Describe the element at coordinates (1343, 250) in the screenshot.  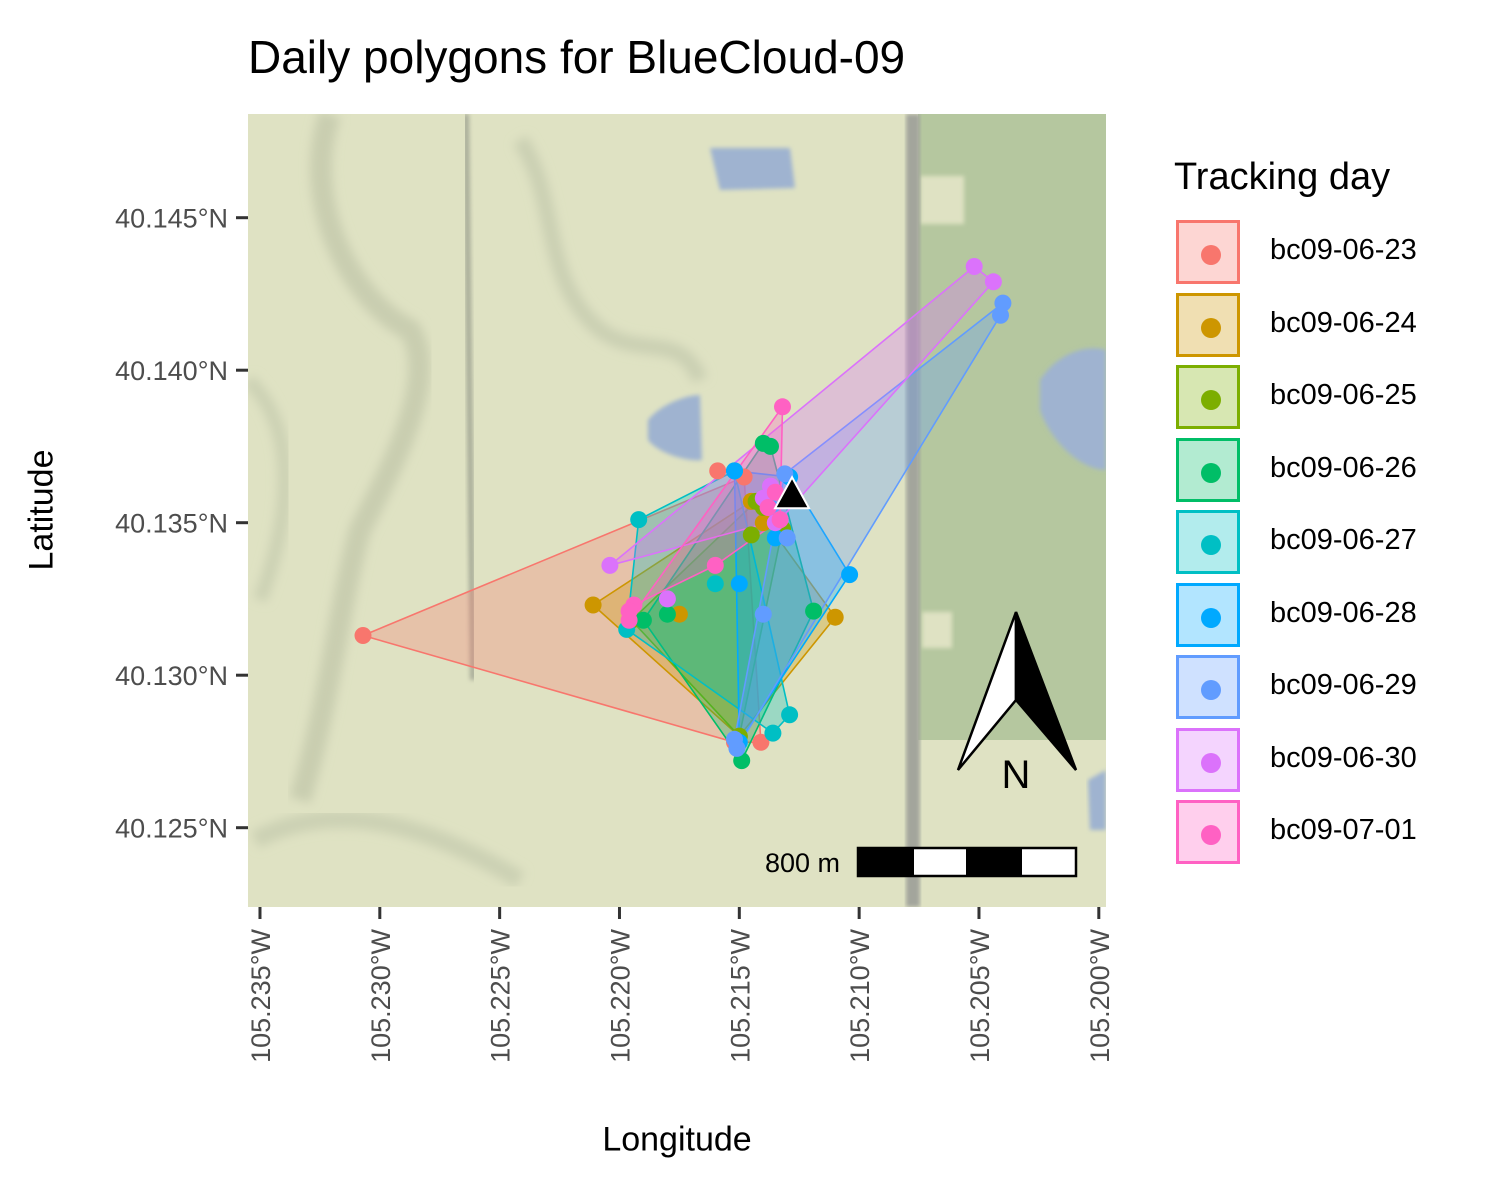
I see `legend-label: bc09-06-23` at that location.